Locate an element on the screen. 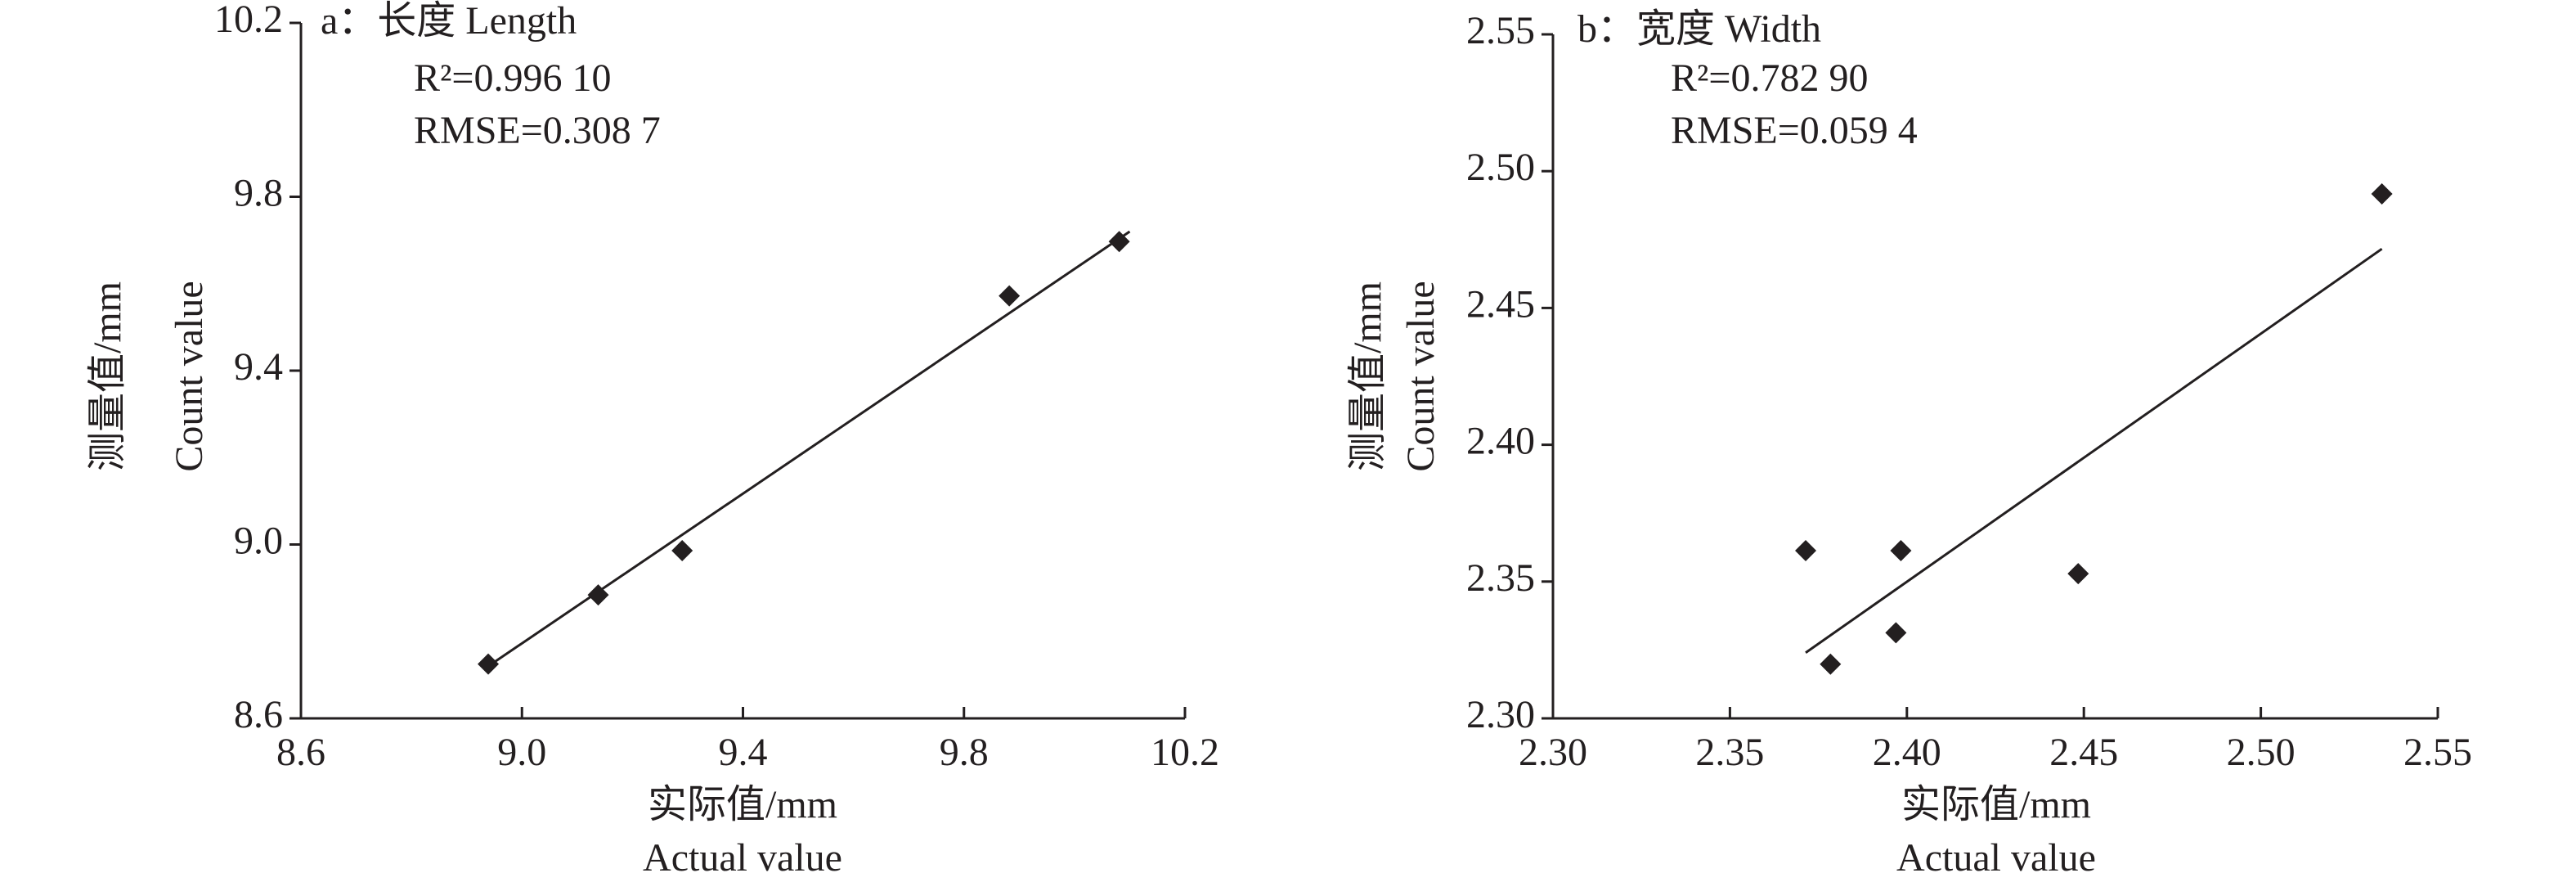 The width and height of the screenshot is (2576, 891). y-tick-label: 10.2 is located at coordinates (248, 21).